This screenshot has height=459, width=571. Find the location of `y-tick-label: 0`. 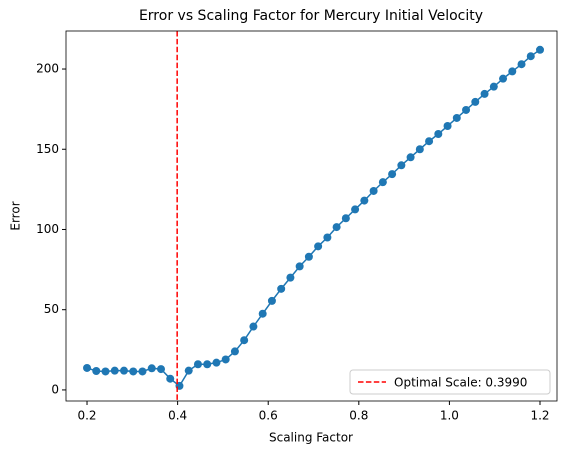

y-tick-label: 0 is located at coordinates (55, 389).